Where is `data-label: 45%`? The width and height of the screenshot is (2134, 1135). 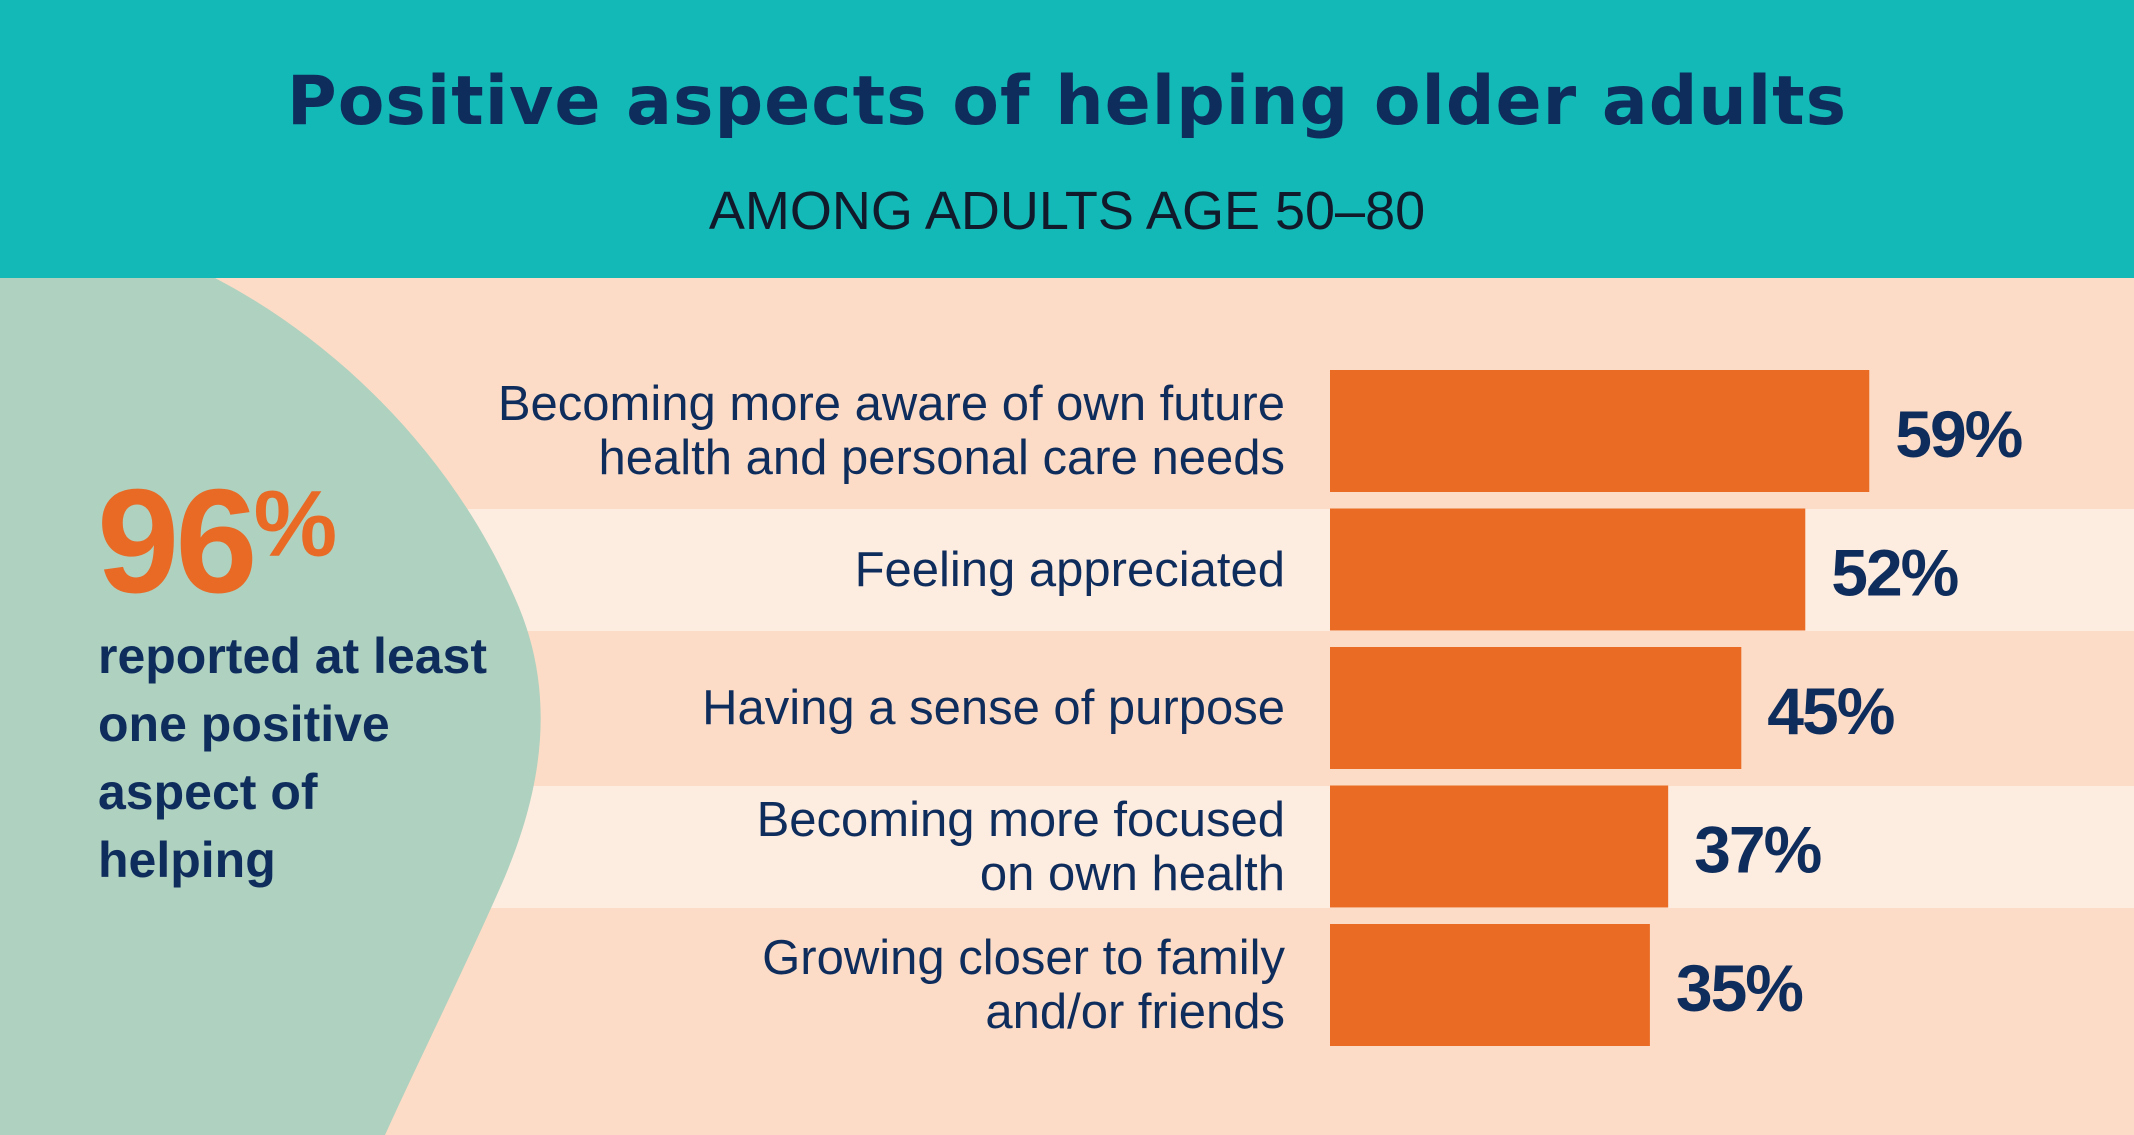 data-label: 45% is located at coordinates (1830, 711).